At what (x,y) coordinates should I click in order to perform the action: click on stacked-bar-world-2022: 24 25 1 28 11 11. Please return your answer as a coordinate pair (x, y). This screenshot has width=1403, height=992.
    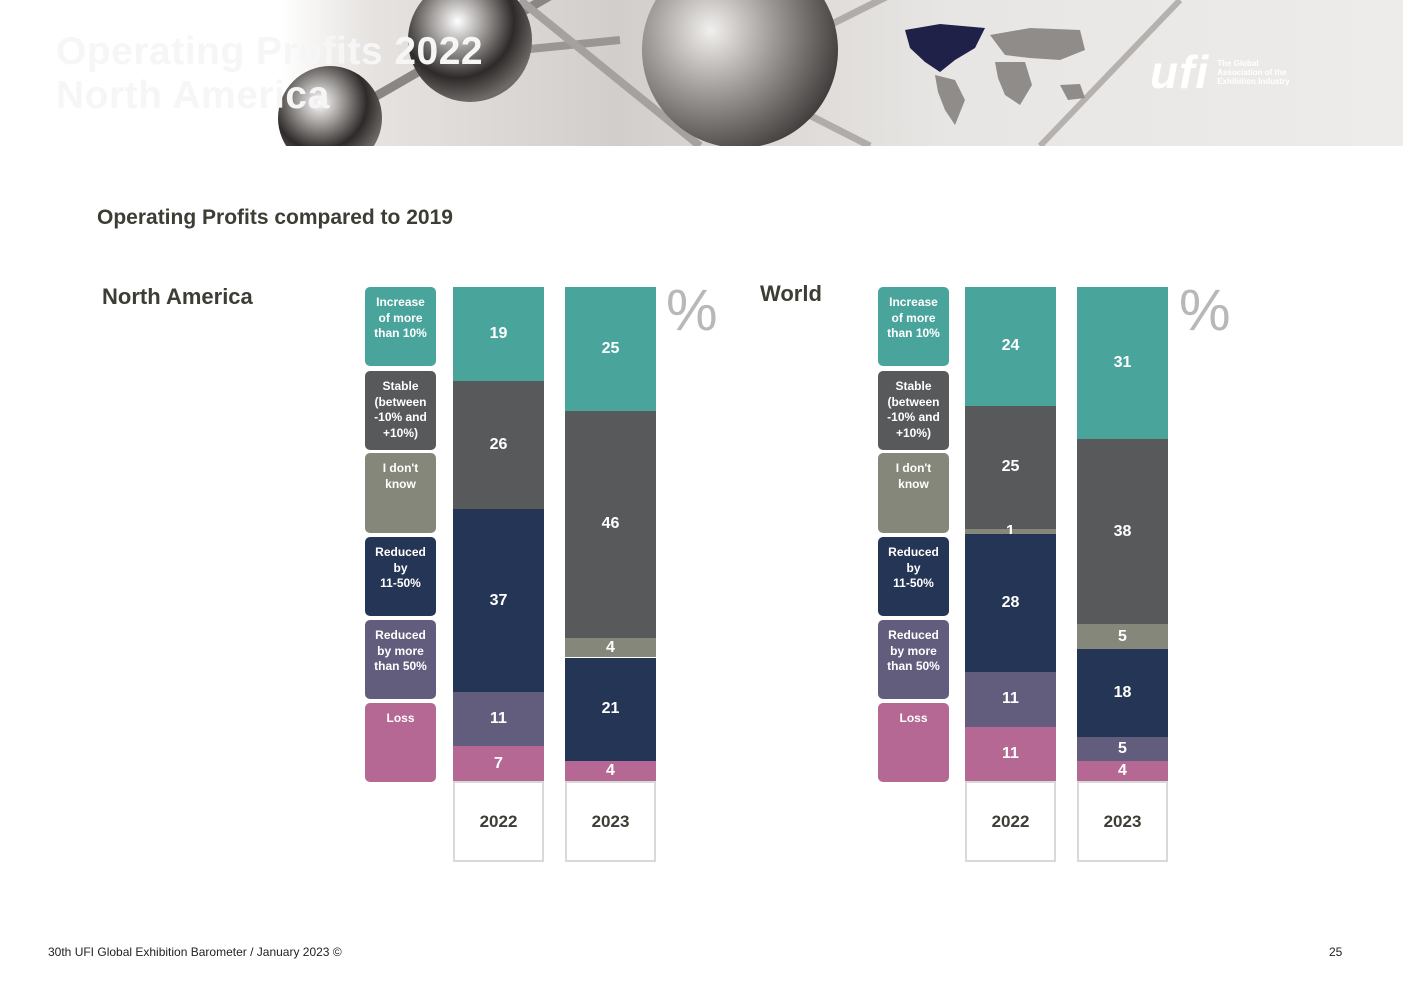
    Looking at the image, I should click on (1010, 534).